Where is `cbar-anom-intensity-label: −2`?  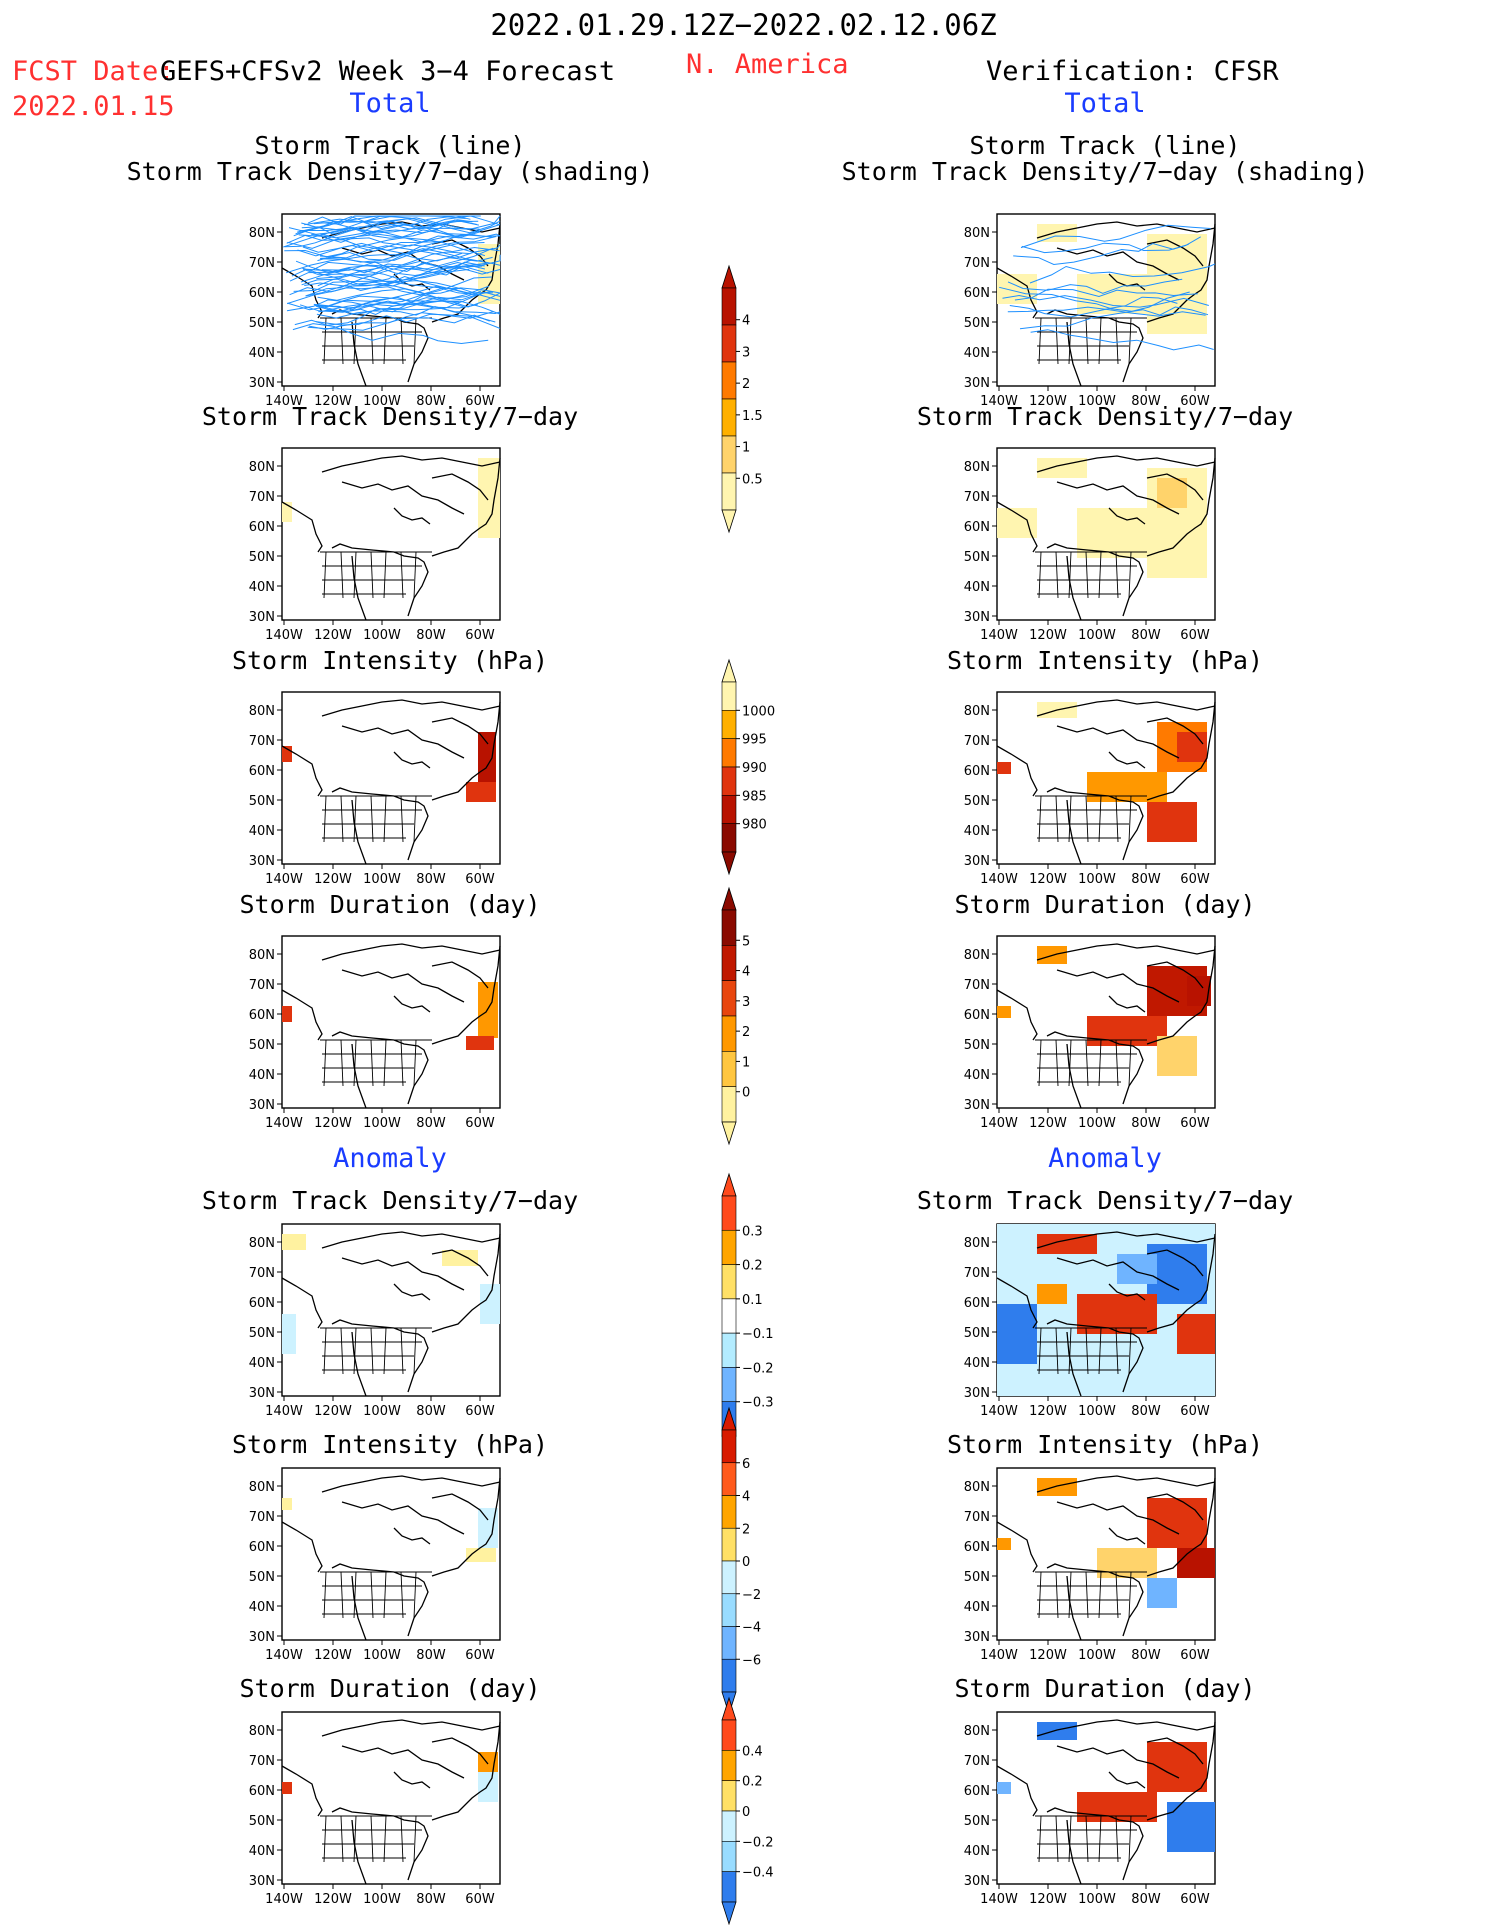 cbar-anom-intensity-label: −2 is located at coordinates (751, 1595).